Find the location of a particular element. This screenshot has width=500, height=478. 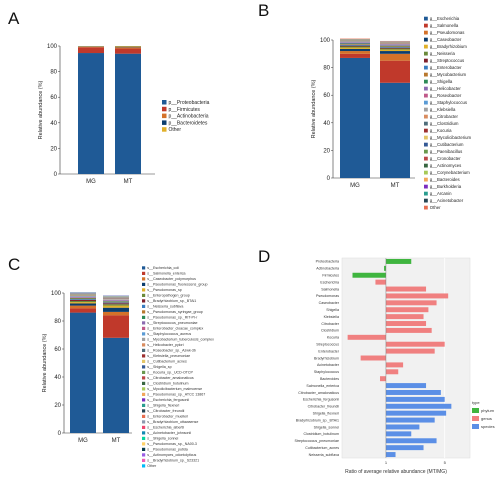

legend-label: s__Shigella_flexneri is located at coordinates (163, 406).